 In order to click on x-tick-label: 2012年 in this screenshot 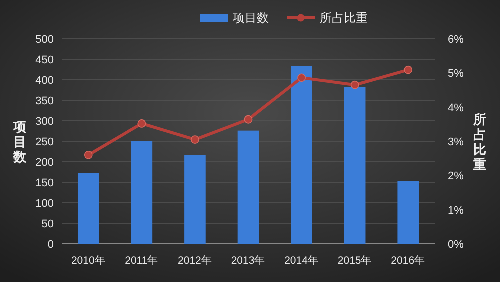, I will do `click(195, 261)`.